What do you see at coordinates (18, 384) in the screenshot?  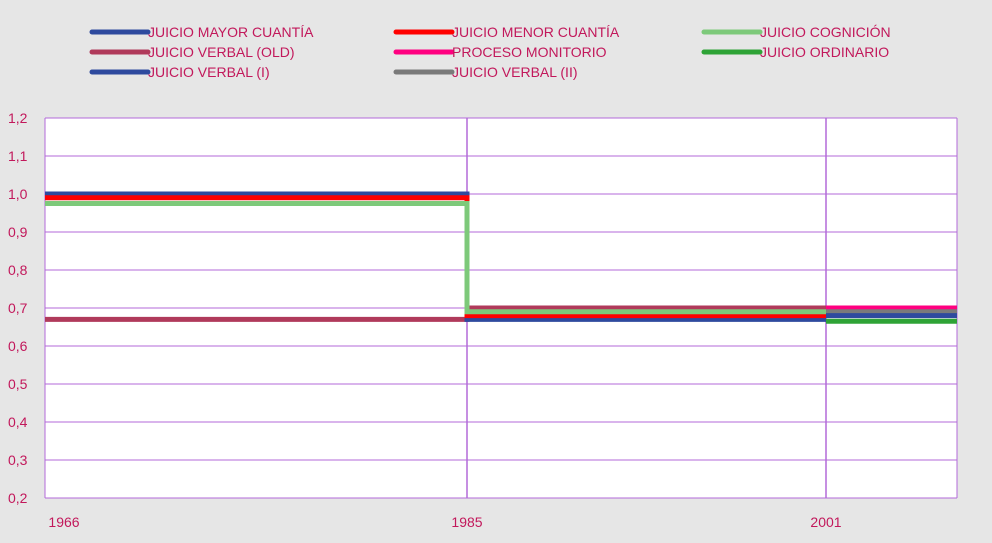 I see `y-tick-label: 0,5` at bounding box center [18, 384].